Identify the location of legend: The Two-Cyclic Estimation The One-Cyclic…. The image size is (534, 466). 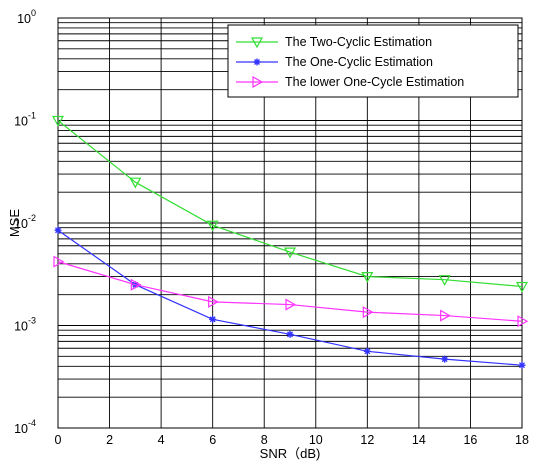
(373, 61).